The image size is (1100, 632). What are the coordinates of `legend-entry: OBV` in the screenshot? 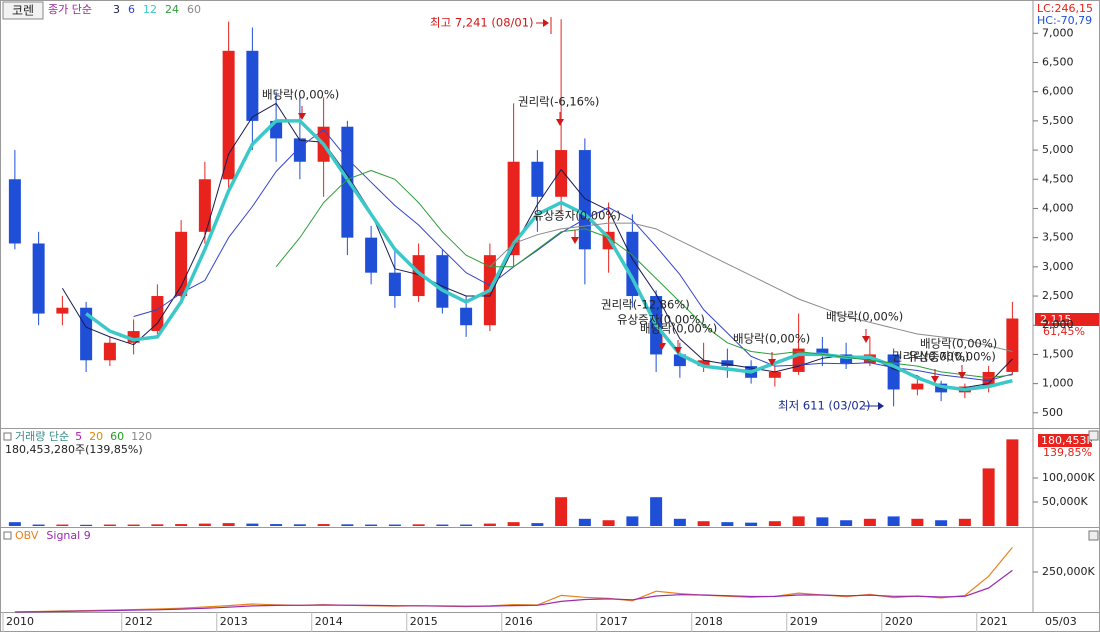 It's located at (27, 535).